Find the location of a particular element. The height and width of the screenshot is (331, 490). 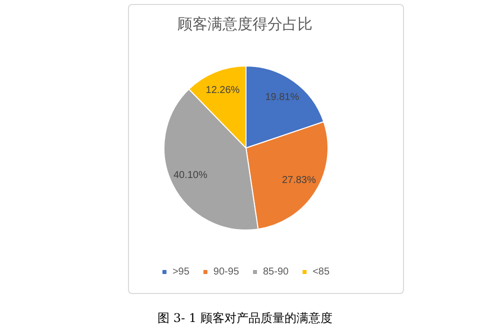

legend-label: 85-90 is located at coordinates (276, 272).